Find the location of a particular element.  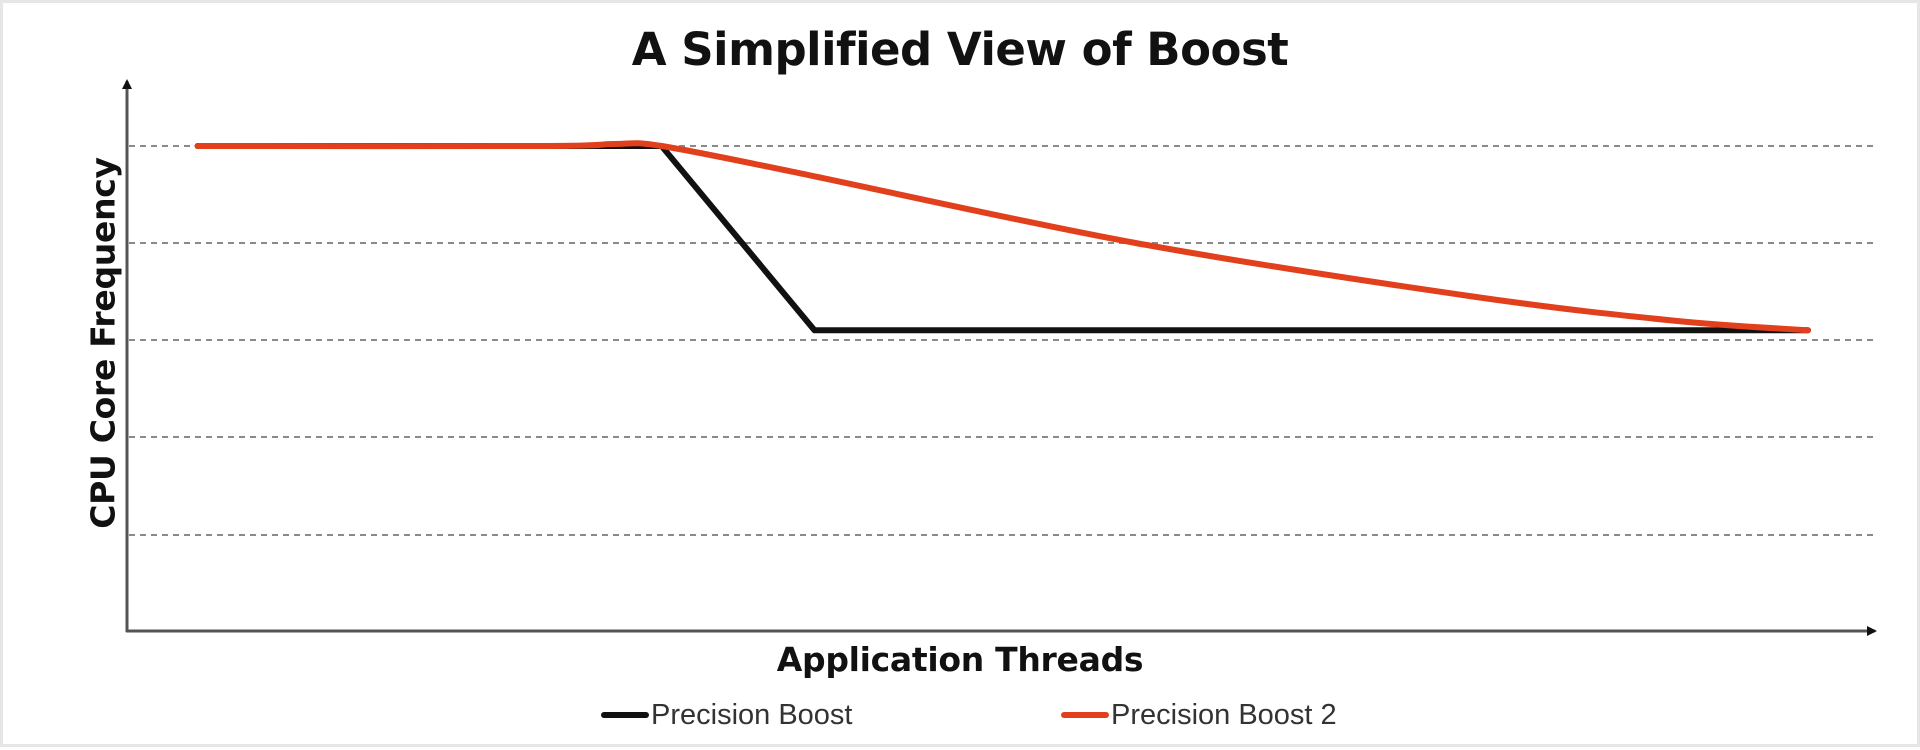

legend-item-precision-boost-2: Precision Boost 2 is located at coordinates (1199, 715).